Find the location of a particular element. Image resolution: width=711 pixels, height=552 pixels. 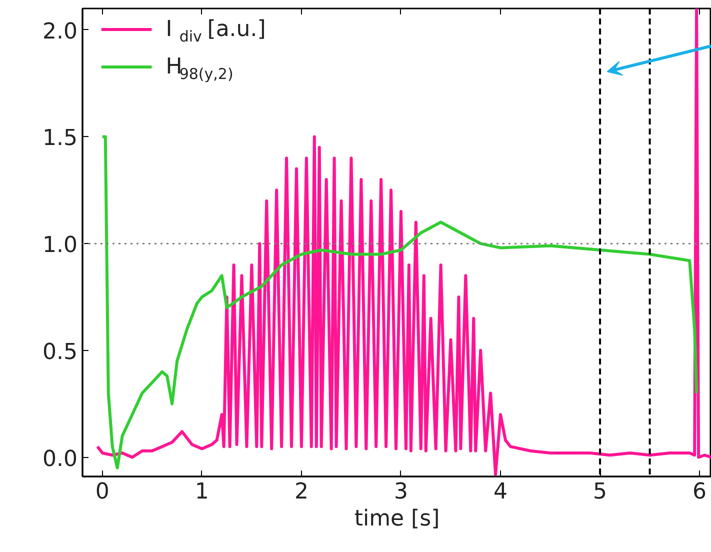

x-tick-label: 4 is located at coordinates (501, 492).